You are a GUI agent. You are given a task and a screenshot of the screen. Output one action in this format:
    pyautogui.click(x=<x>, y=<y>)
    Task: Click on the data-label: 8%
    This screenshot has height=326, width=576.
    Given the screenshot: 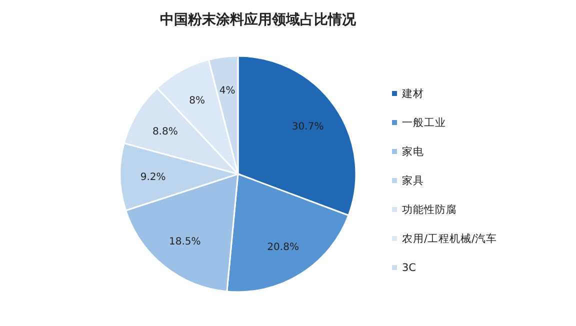 What is the action you would take?
    pyautogui.click(x=197, y=101)
    